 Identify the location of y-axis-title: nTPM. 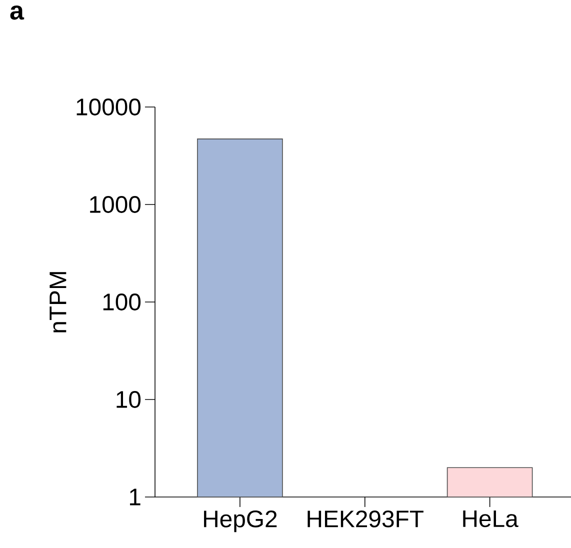
(58, 302).